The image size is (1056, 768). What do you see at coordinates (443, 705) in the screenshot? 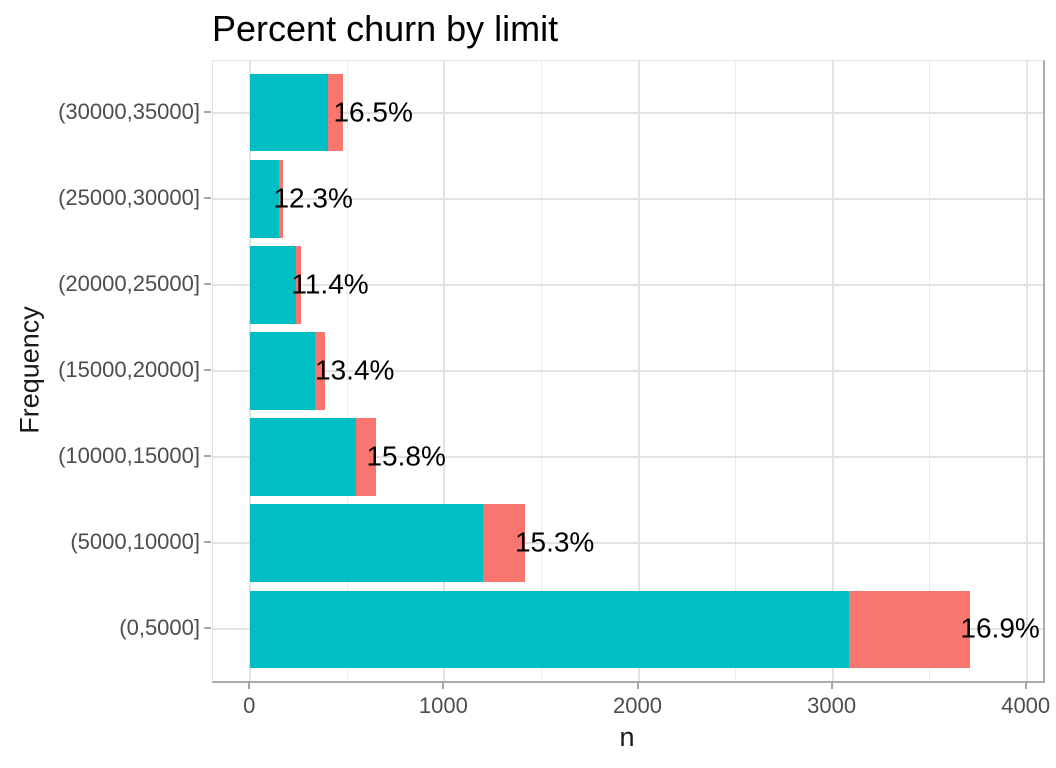
I see `x-tick-label: 1000` at bounding box center [443, 705].